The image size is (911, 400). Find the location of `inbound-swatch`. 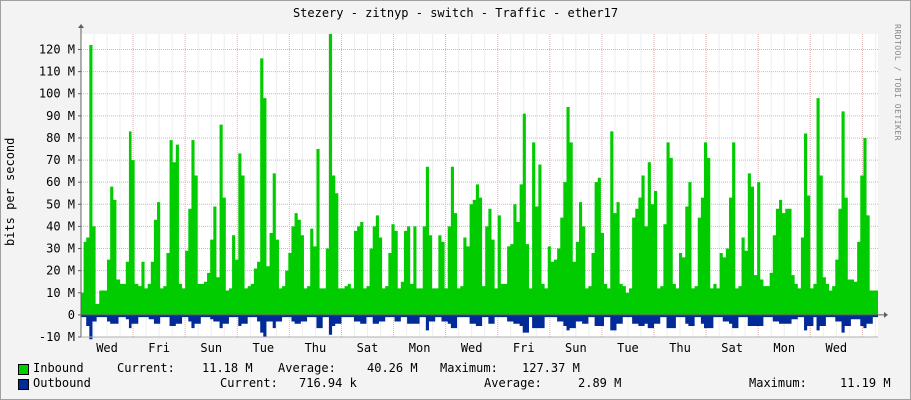

inbound-swatch is located at coordinates (23, 369).